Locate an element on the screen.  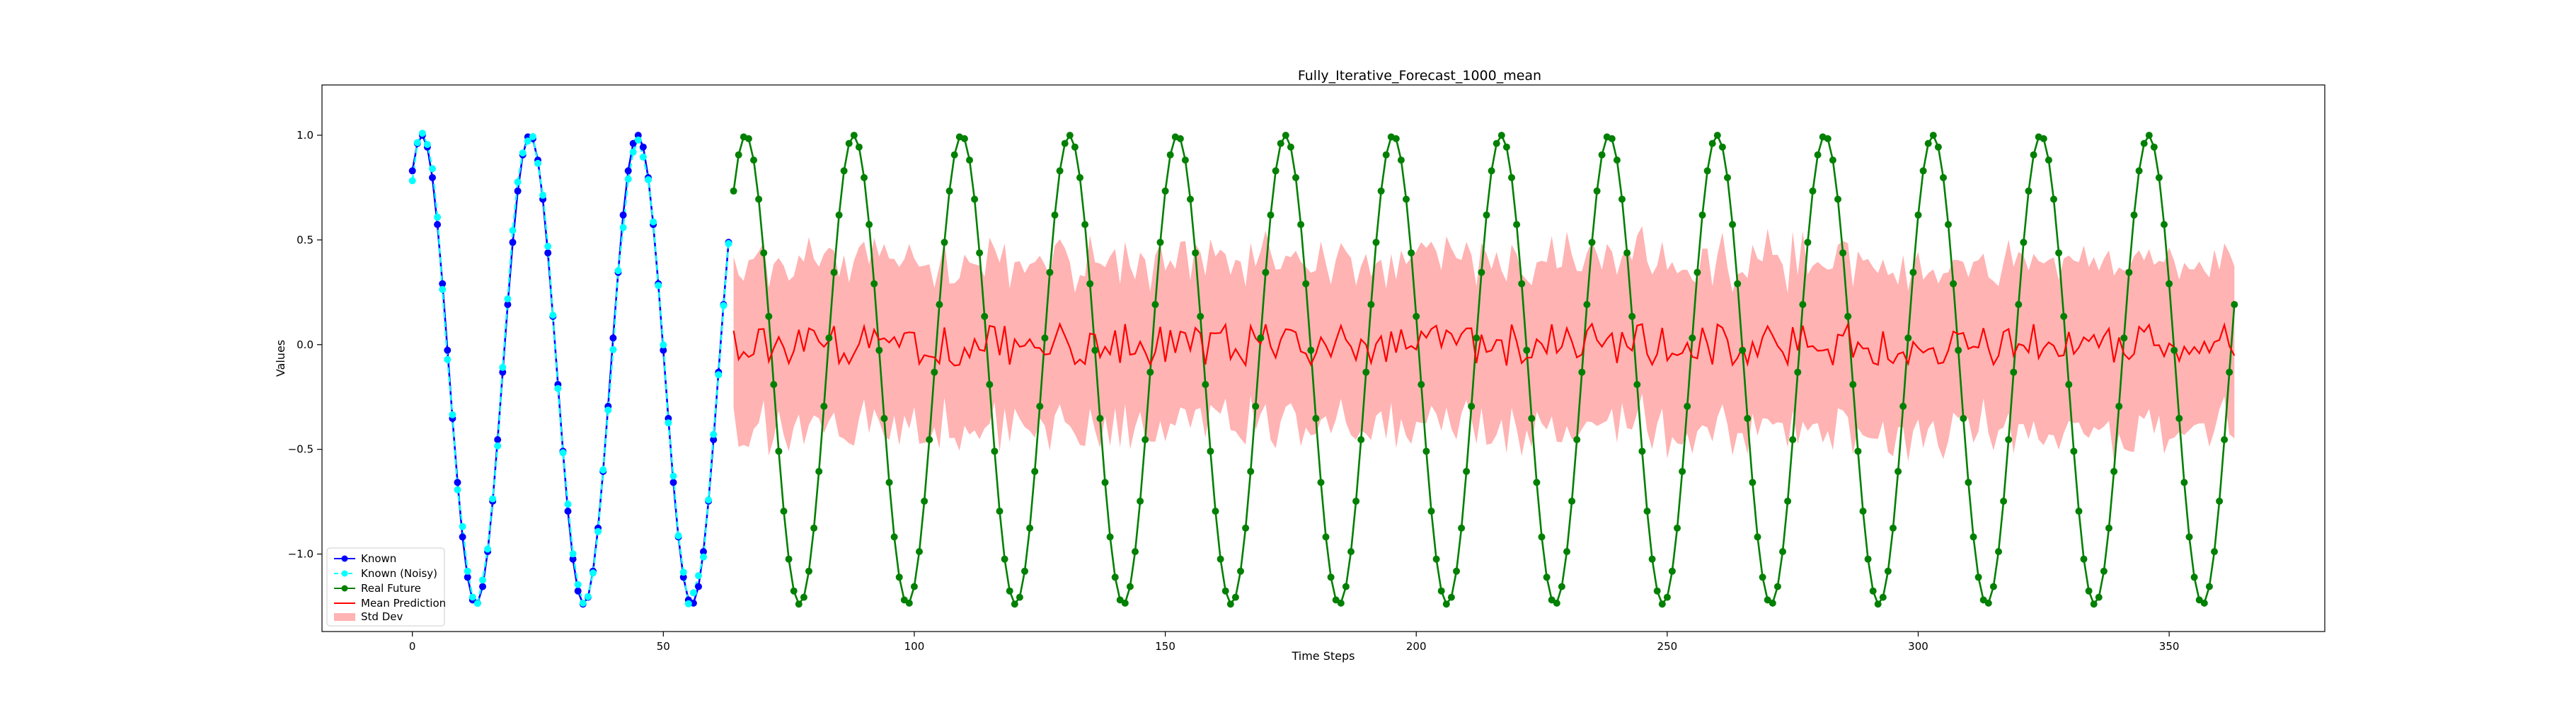
x-tick-label: 150 is located at coordinates (1165, 646).